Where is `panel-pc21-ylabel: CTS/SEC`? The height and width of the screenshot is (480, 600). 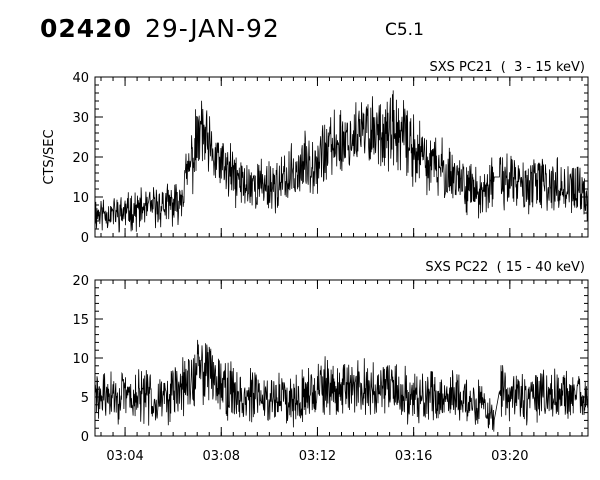 panel-pc21-ylabel: CTS/SEC is located at coordinates (49, 156).